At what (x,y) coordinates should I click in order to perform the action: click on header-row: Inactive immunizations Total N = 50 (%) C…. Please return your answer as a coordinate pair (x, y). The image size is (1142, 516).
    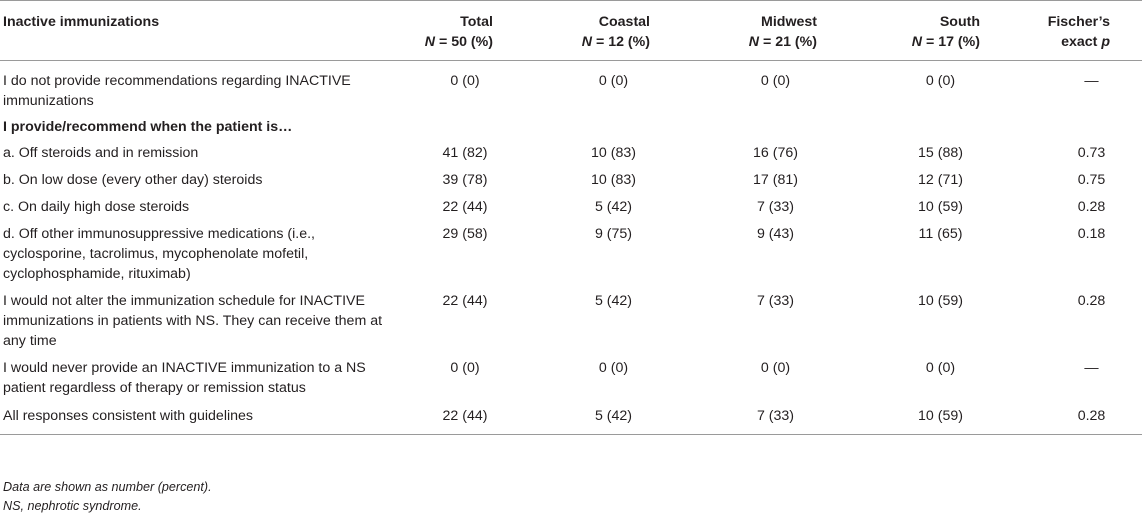
    Looking at the image, I should click on (571, 30).